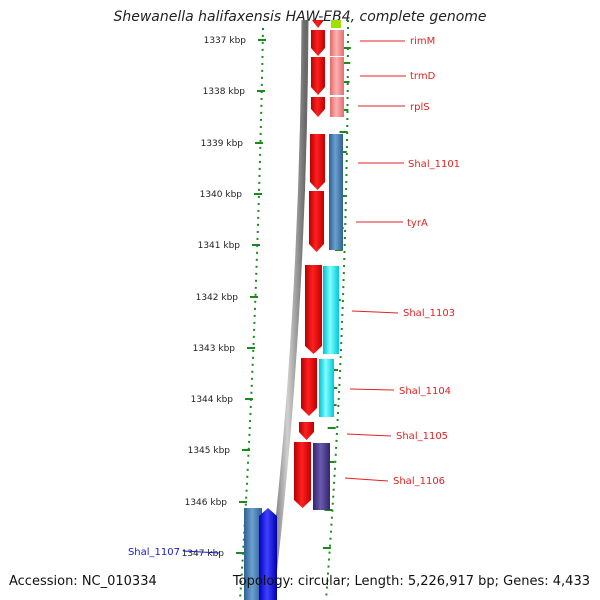  I want to click on gene-fragment, so click(336, 24).